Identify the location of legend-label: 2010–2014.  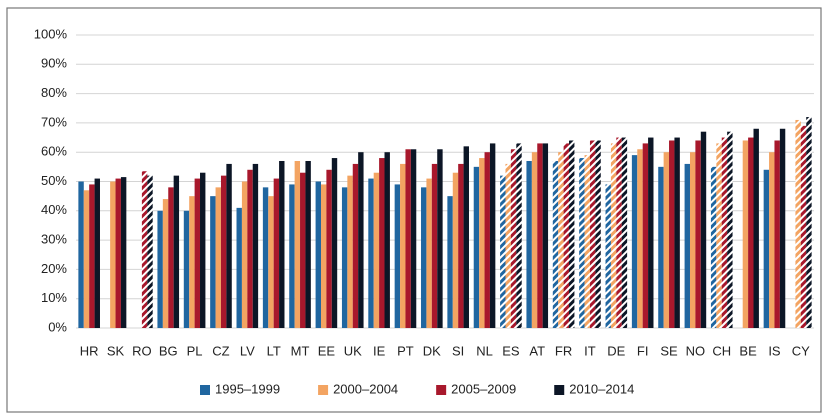
(601, 388).